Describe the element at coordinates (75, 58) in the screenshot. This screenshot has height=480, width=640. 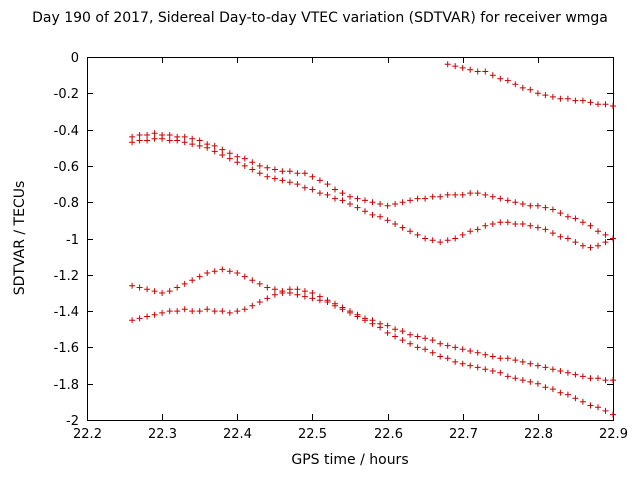
I see `y-tick-label: 0` at that location.